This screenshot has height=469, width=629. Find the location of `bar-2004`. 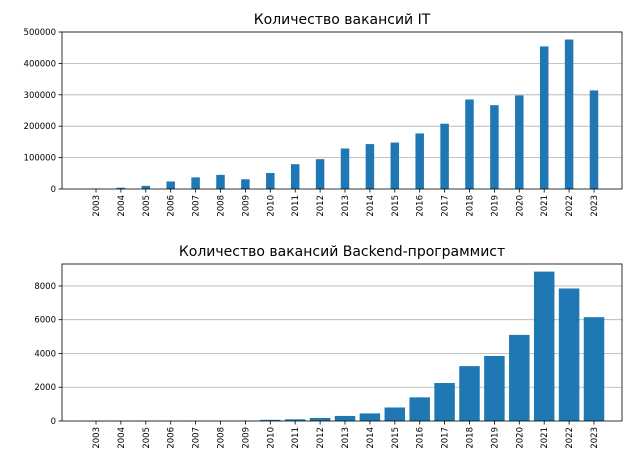

bar-2004 is located at coordinates (121, 188).